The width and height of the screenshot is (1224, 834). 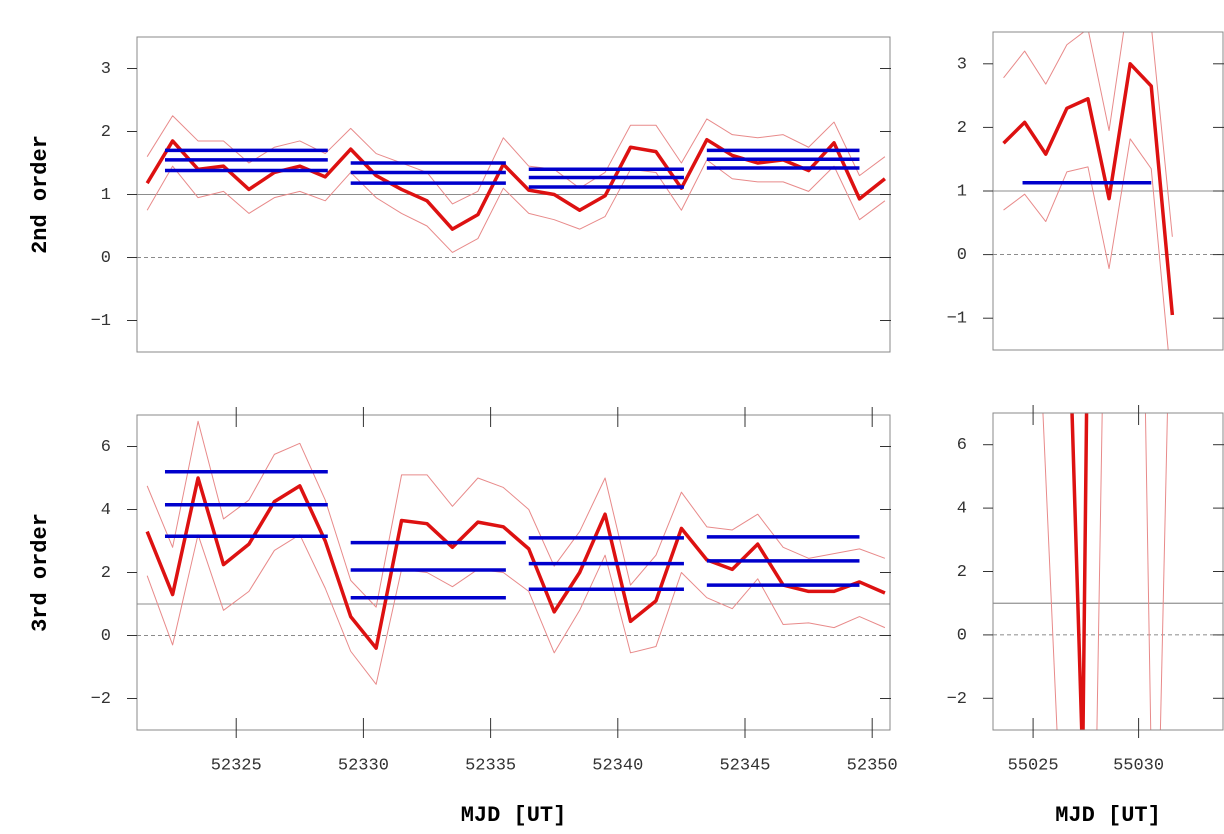 I want to click on x-tick-label: 52340, so click(x=617, y=765).